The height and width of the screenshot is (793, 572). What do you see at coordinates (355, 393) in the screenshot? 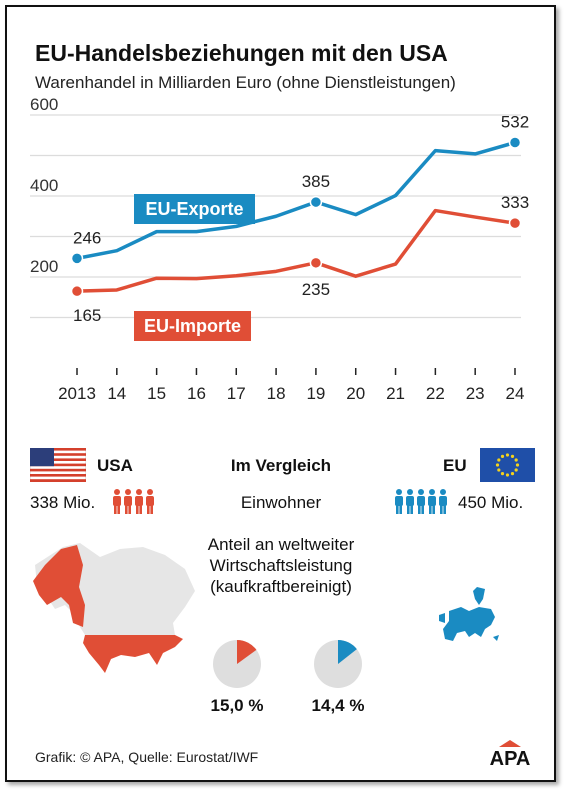
I see `x-tick-label: 20` at bounding box center [355, 393].